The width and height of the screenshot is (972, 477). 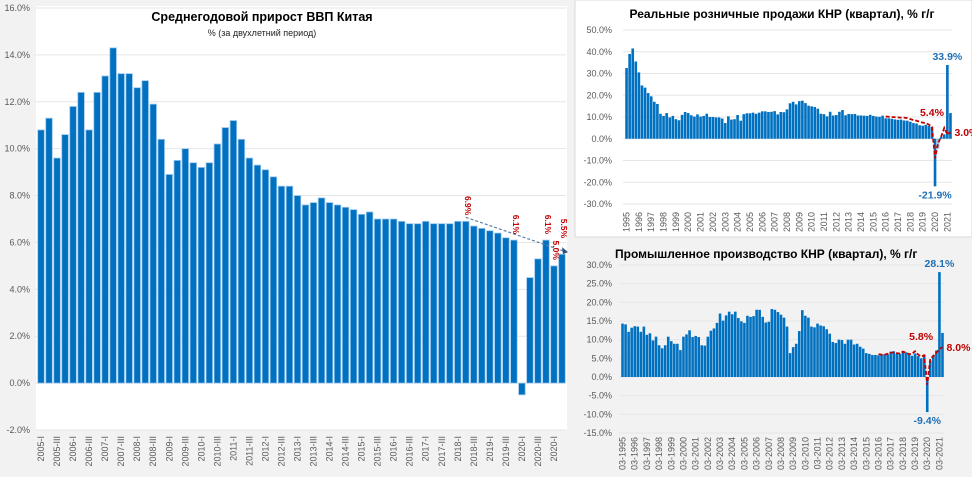 I want to click on x-tick-label: 2007, so click(x=775, y=222).